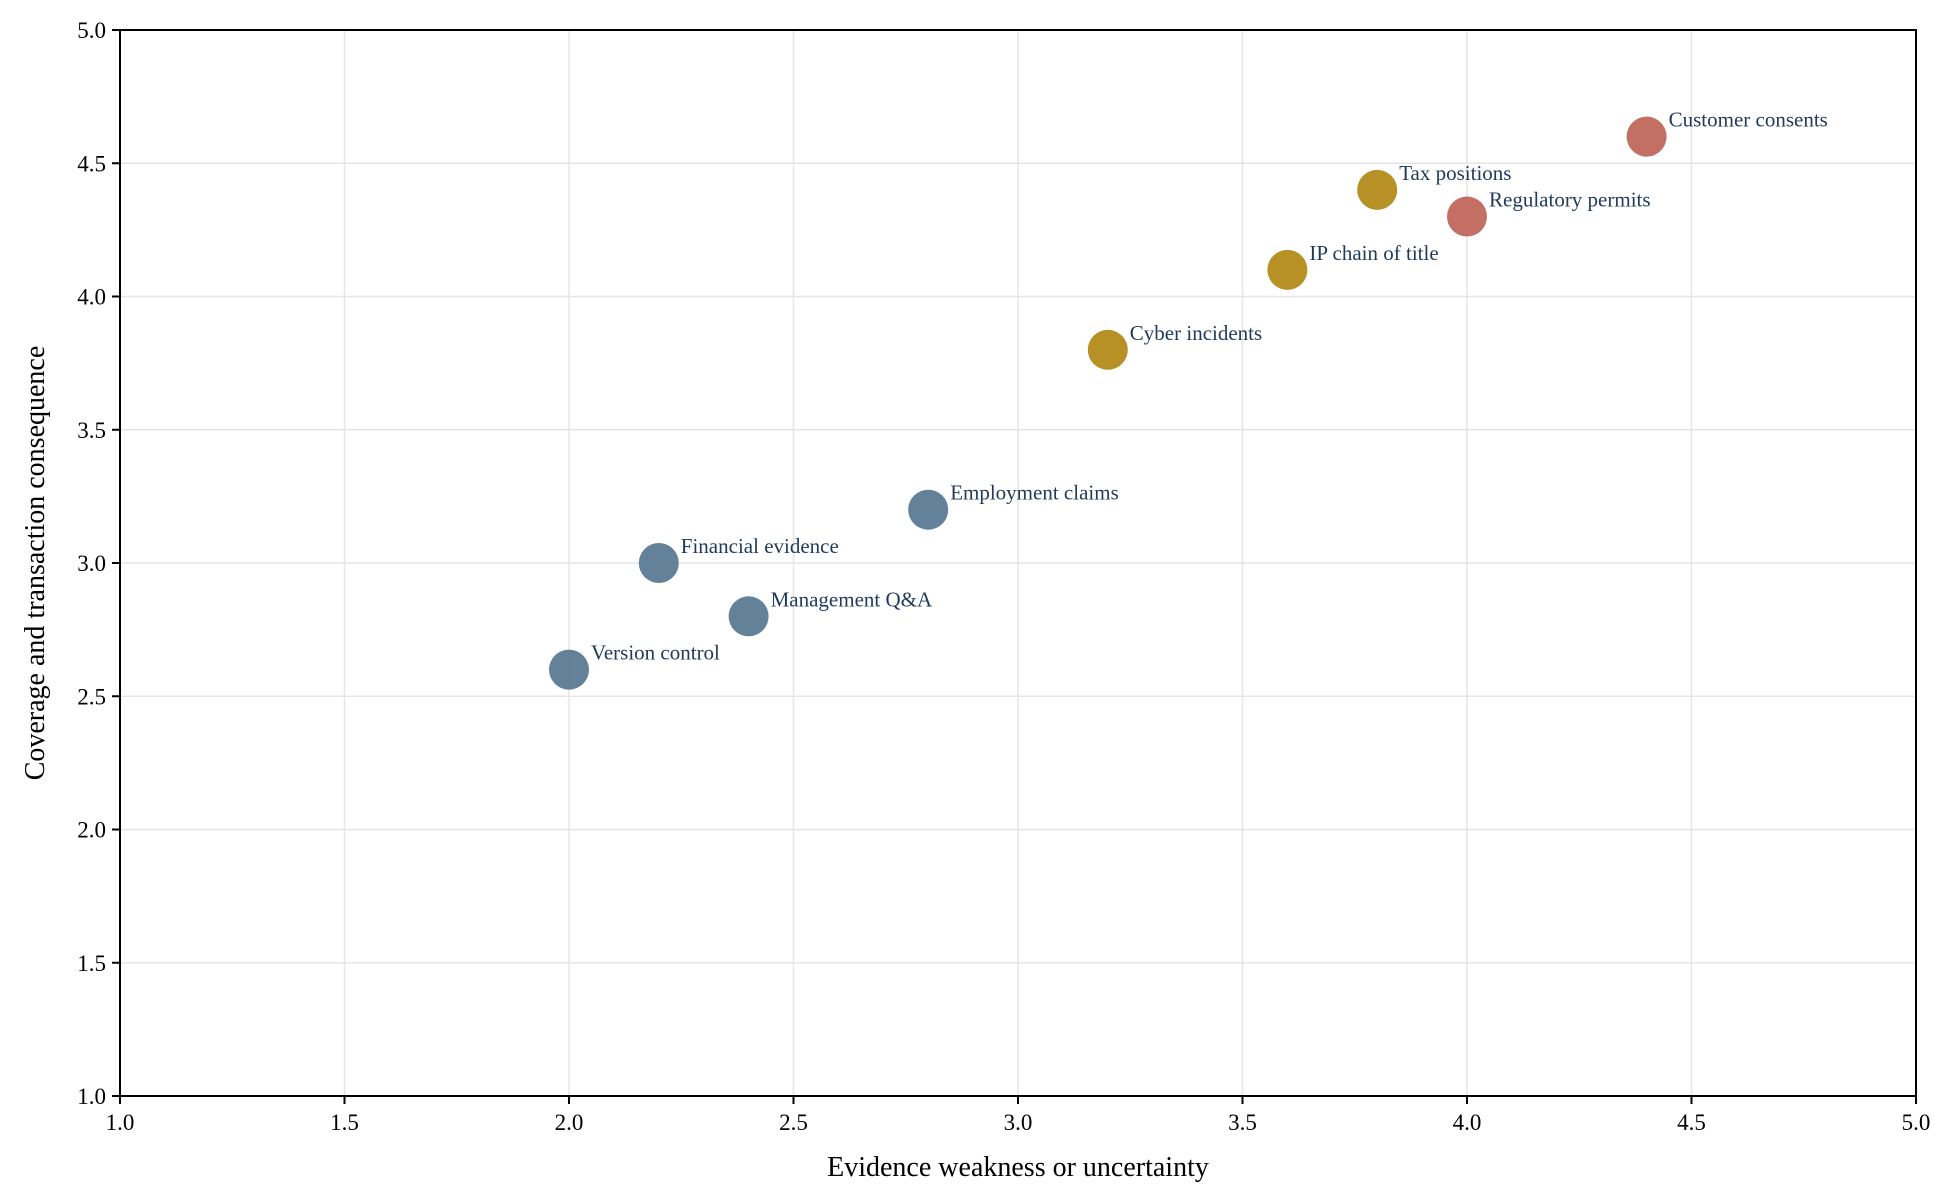  I want to click on y-tick-label: 3.5, so click(91, 430).